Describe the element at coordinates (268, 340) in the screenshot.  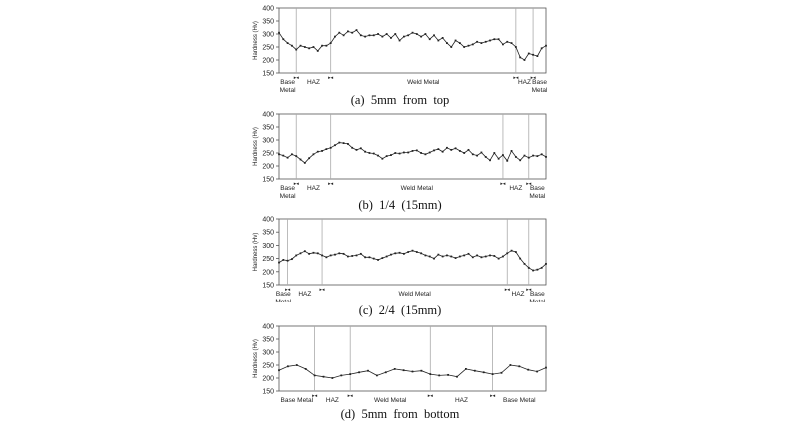
I see `y-tick-label: 350` at that location.